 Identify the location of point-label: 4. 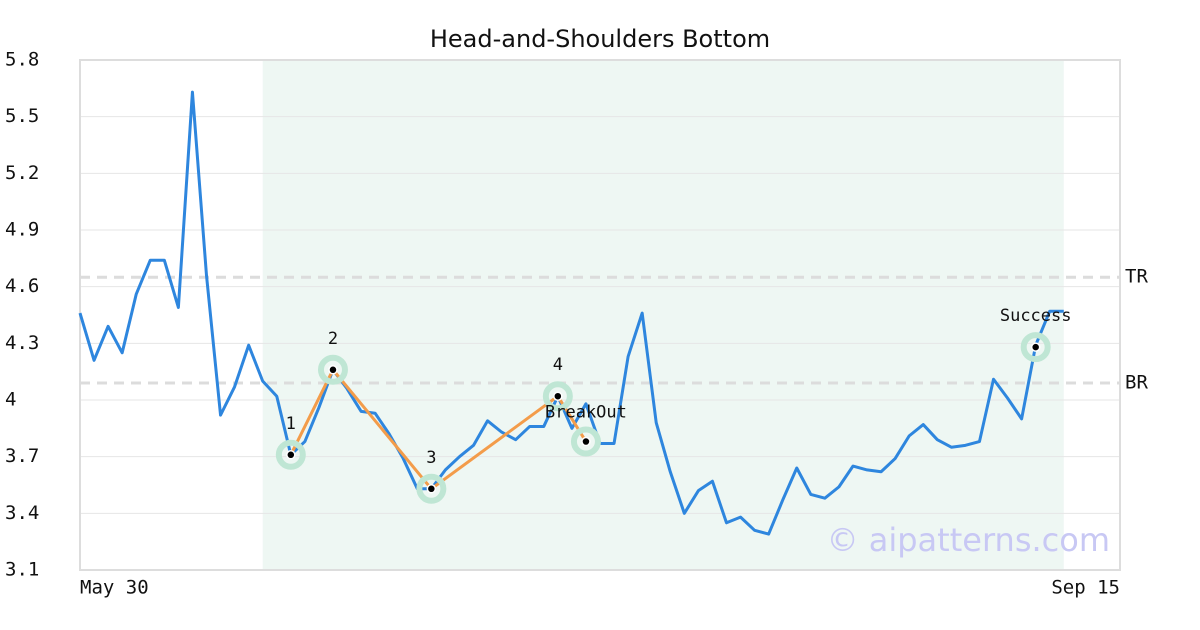
(558, 365).